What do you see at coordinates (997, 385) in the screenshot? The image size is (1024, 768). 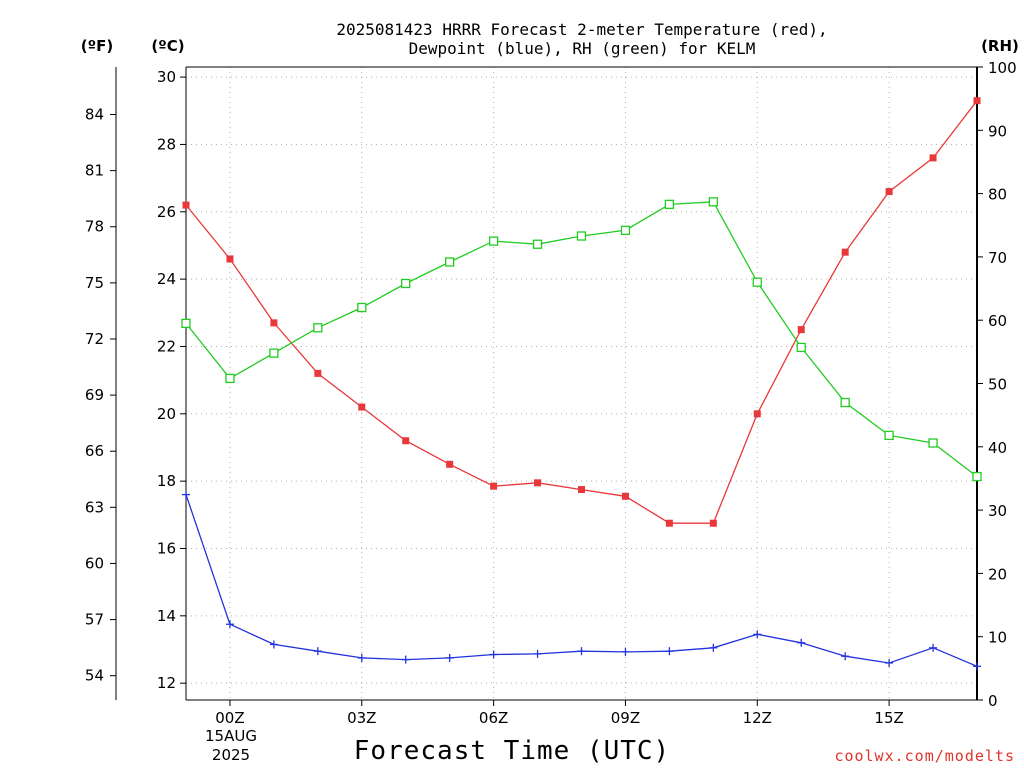 I see `rh-tick-label: 50` at bounding box center [997, 385].